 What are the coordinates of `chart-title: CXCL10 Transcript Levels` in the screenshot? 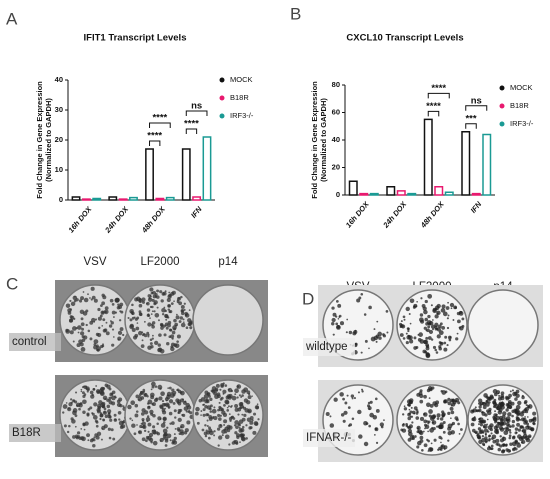 It's located at (404, 38).